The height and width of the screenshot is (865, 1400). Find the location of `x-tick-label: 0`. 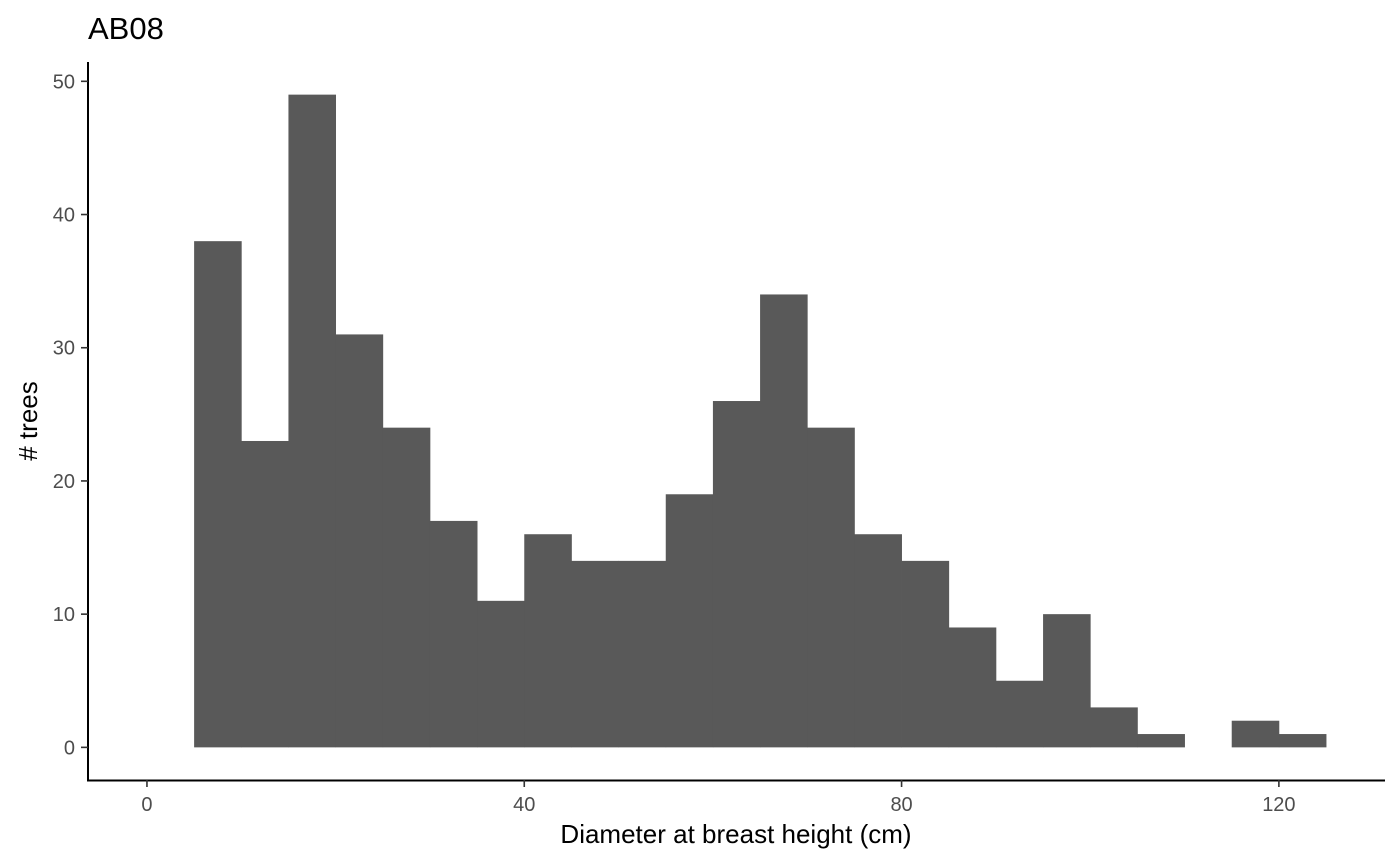

x-tick-label: 0 is located at coordinates (146, 805).